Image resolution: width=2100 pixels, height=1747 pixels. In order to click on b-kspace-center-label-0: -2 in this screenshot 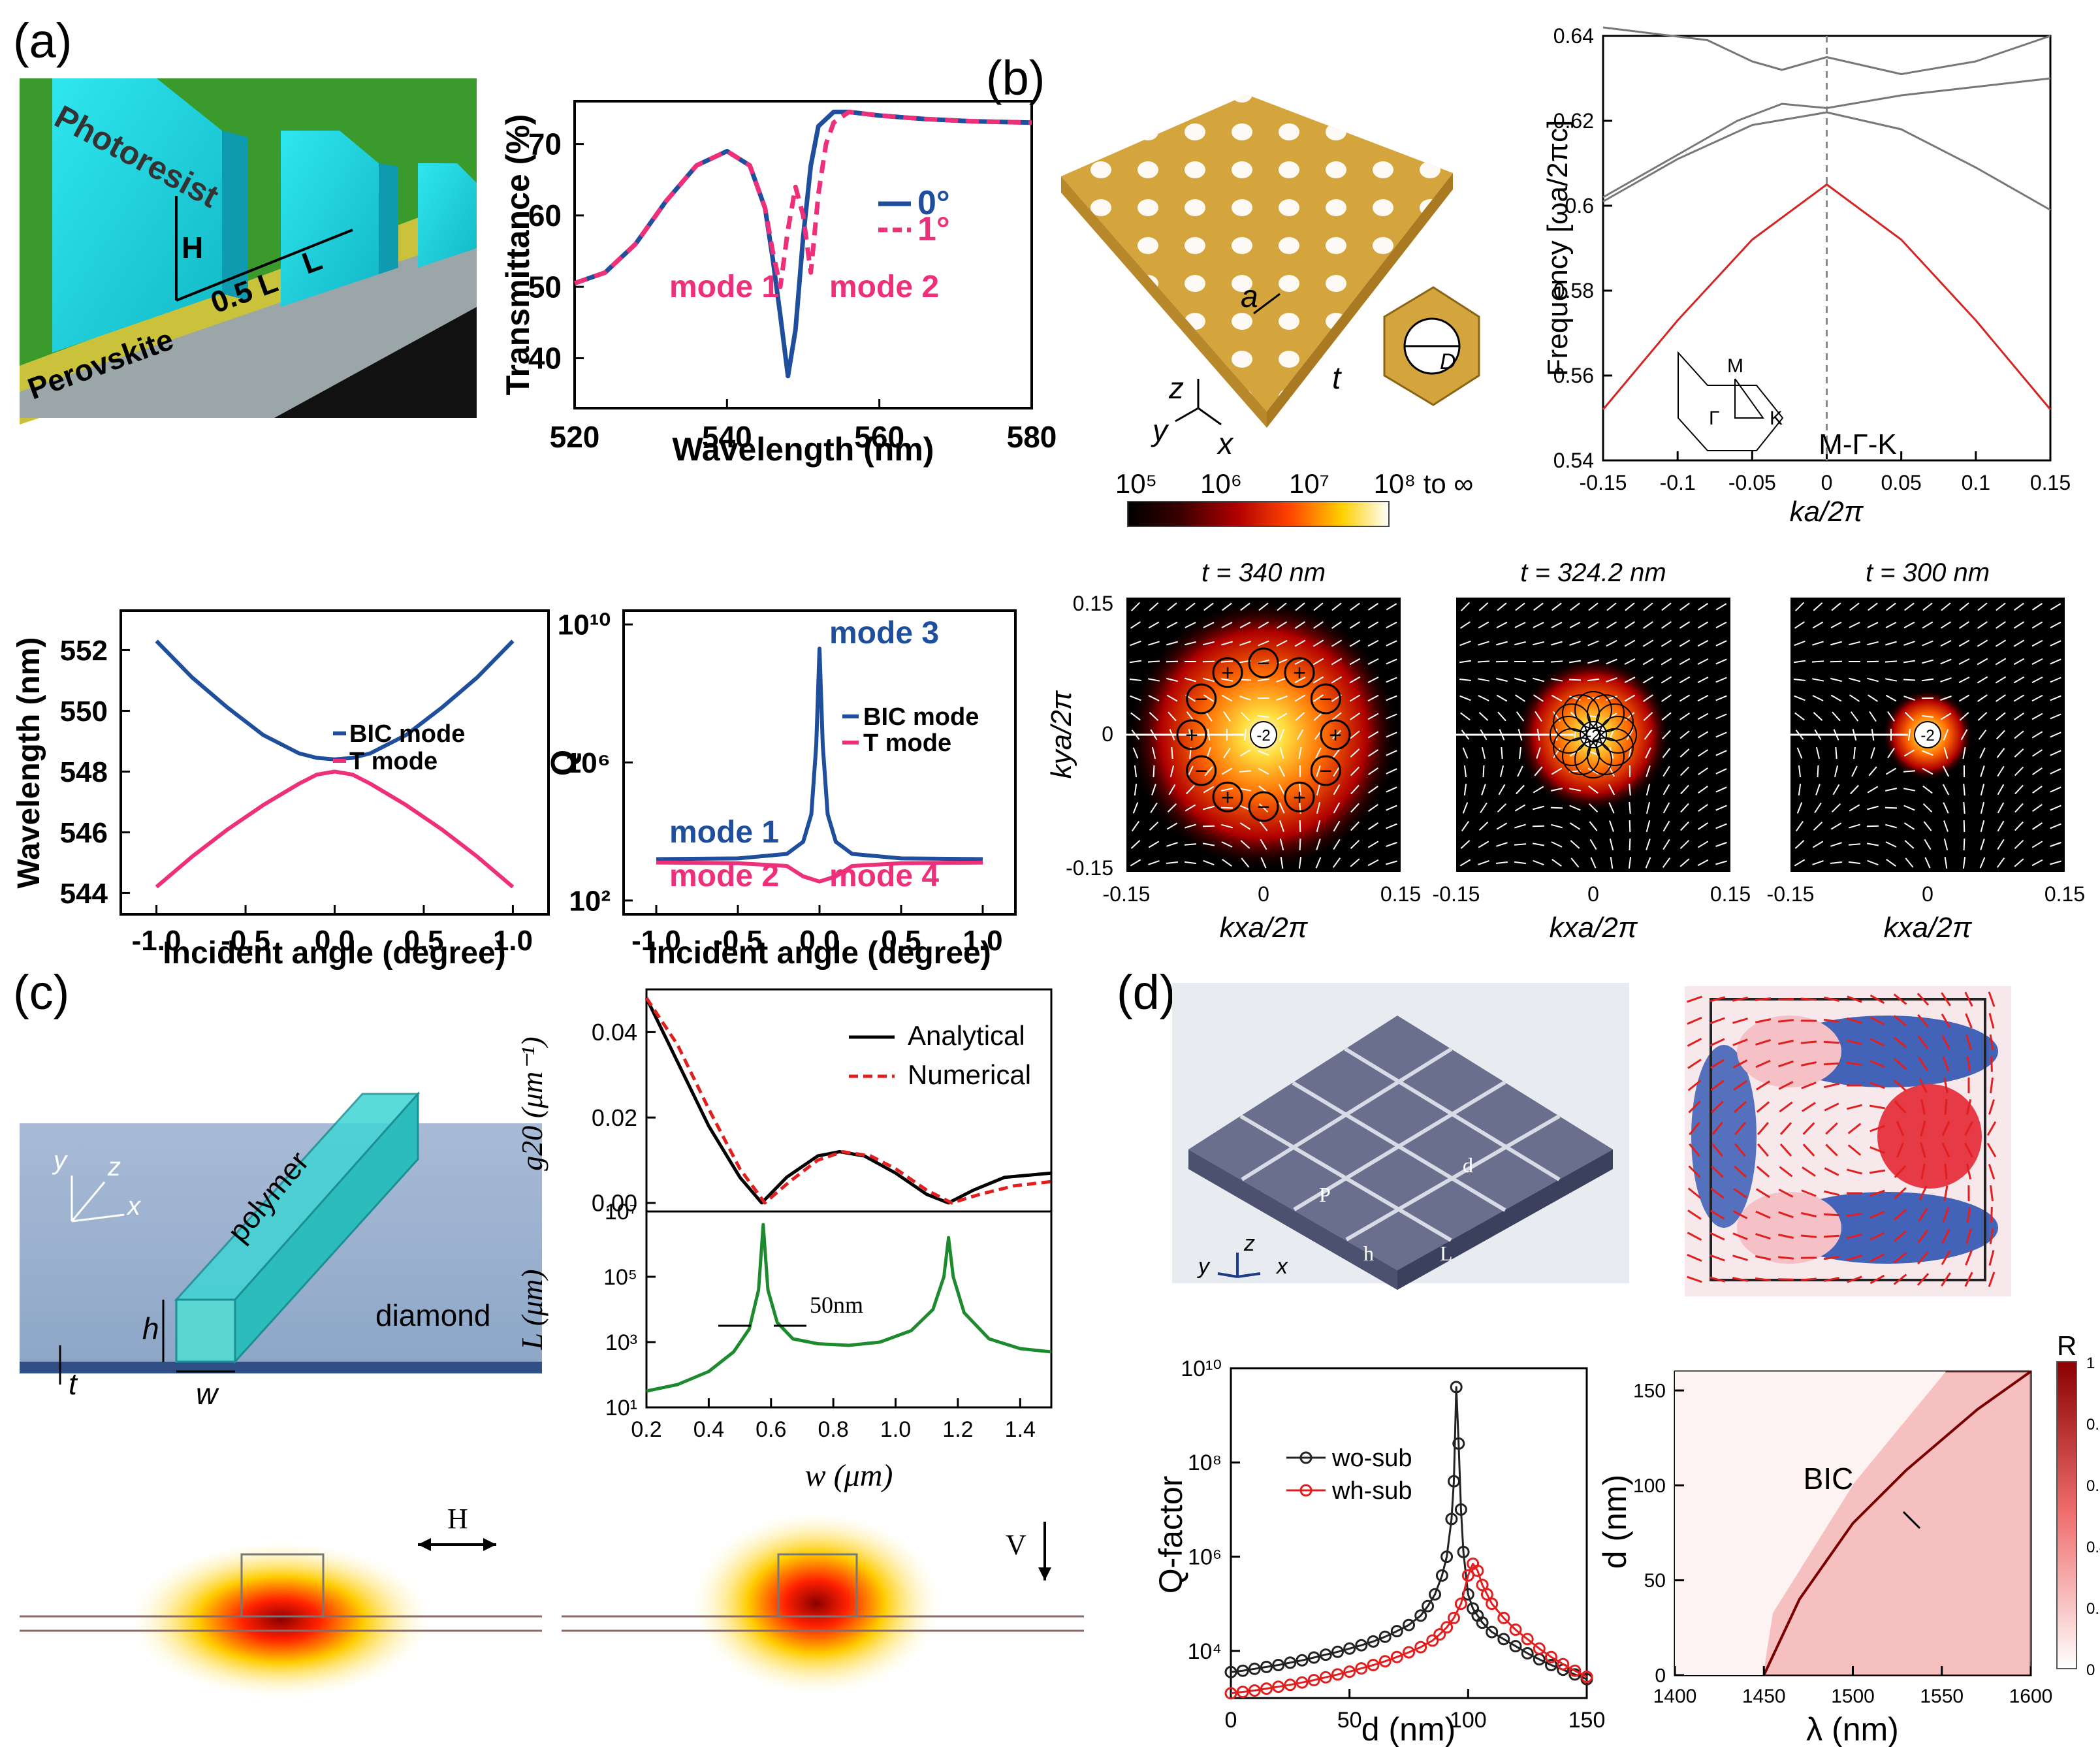, I will do `click(1263, 736)`.